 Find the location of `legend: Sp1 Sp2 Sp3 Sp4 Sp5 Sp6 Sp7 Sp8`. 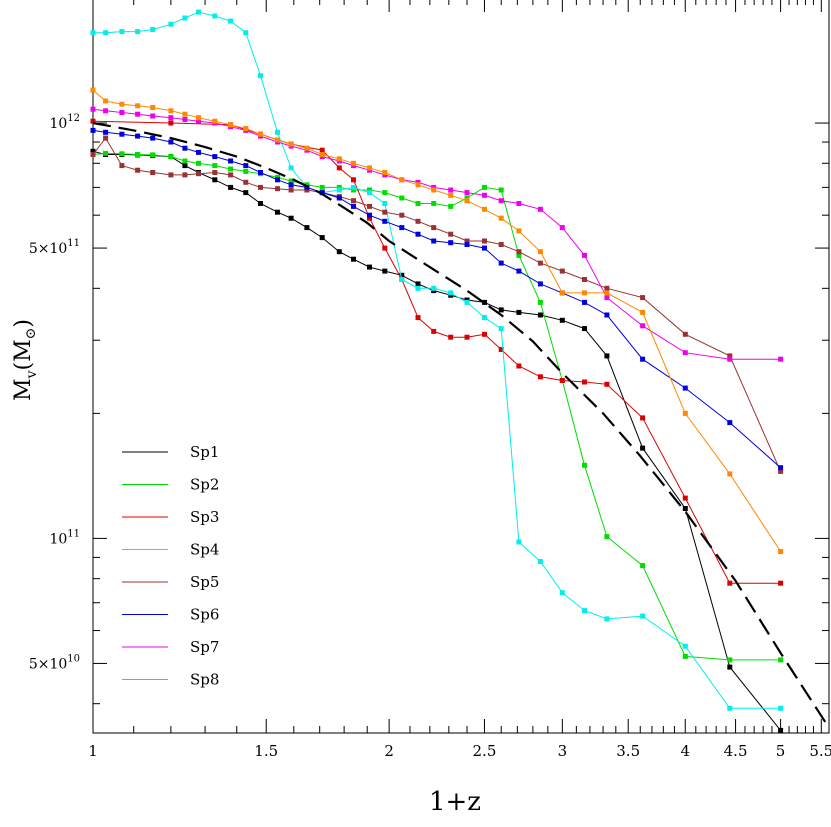

legend: Sp1 Sp2 Sp3 Sp4 Sp5 Sp6 Sp7 Sp8 is located at coordinates (170, 566).